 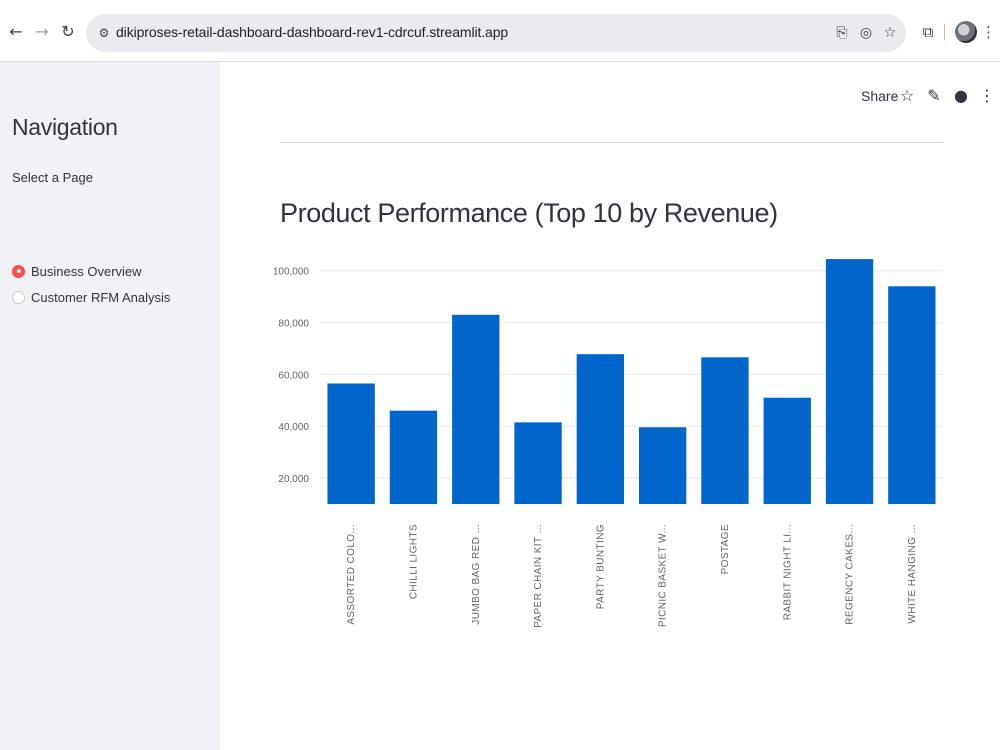 What do you see at coordinates (68, 31) in the screenshot?
I see `reload-icon: ↻` at bounding box center [68, 31].